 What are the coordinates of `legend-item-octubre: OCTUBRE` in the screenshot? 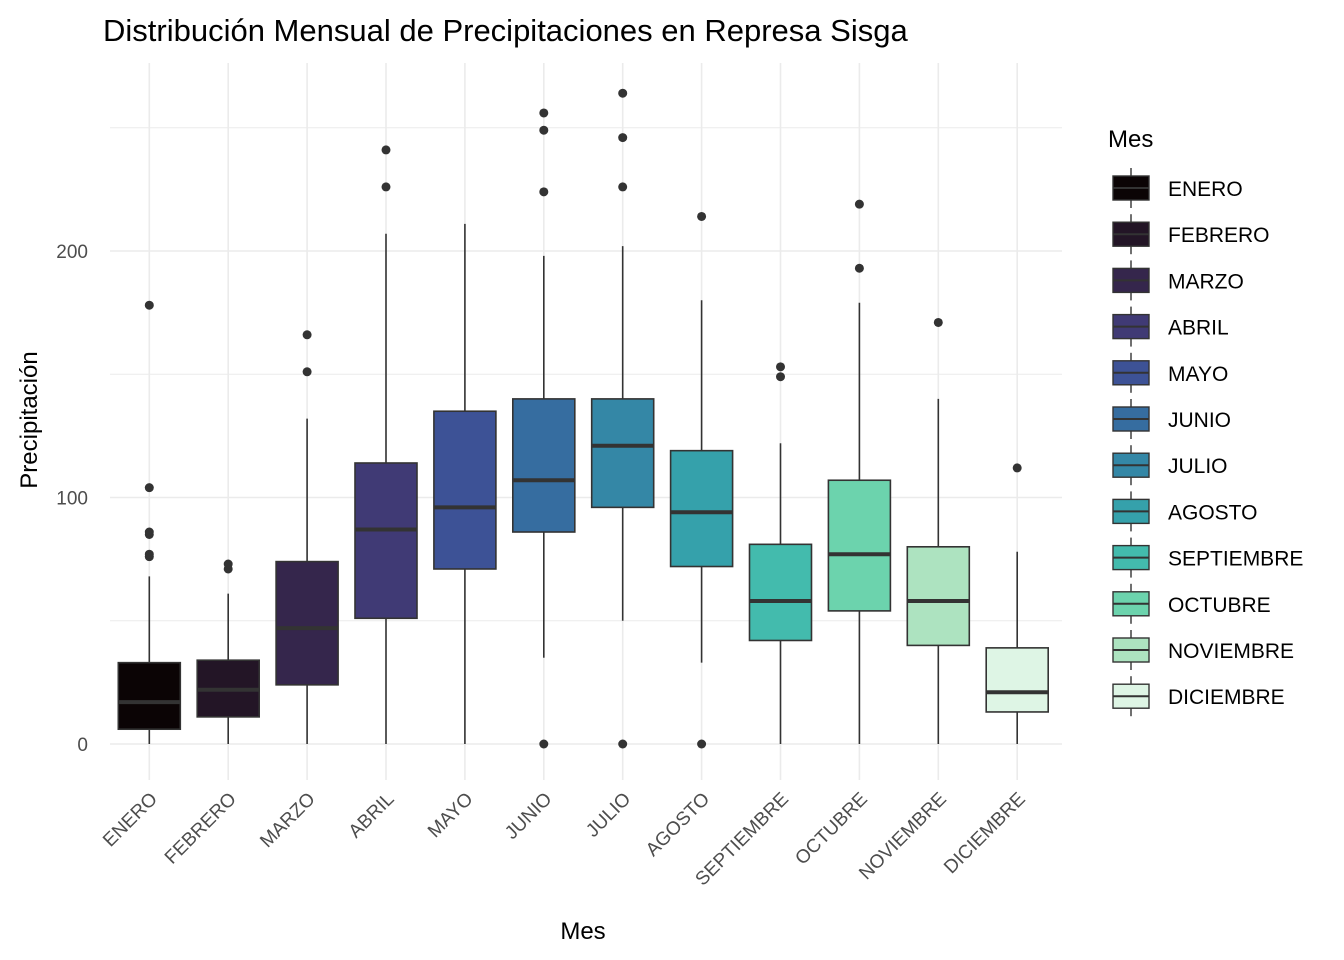 It's located at (1191, 603).